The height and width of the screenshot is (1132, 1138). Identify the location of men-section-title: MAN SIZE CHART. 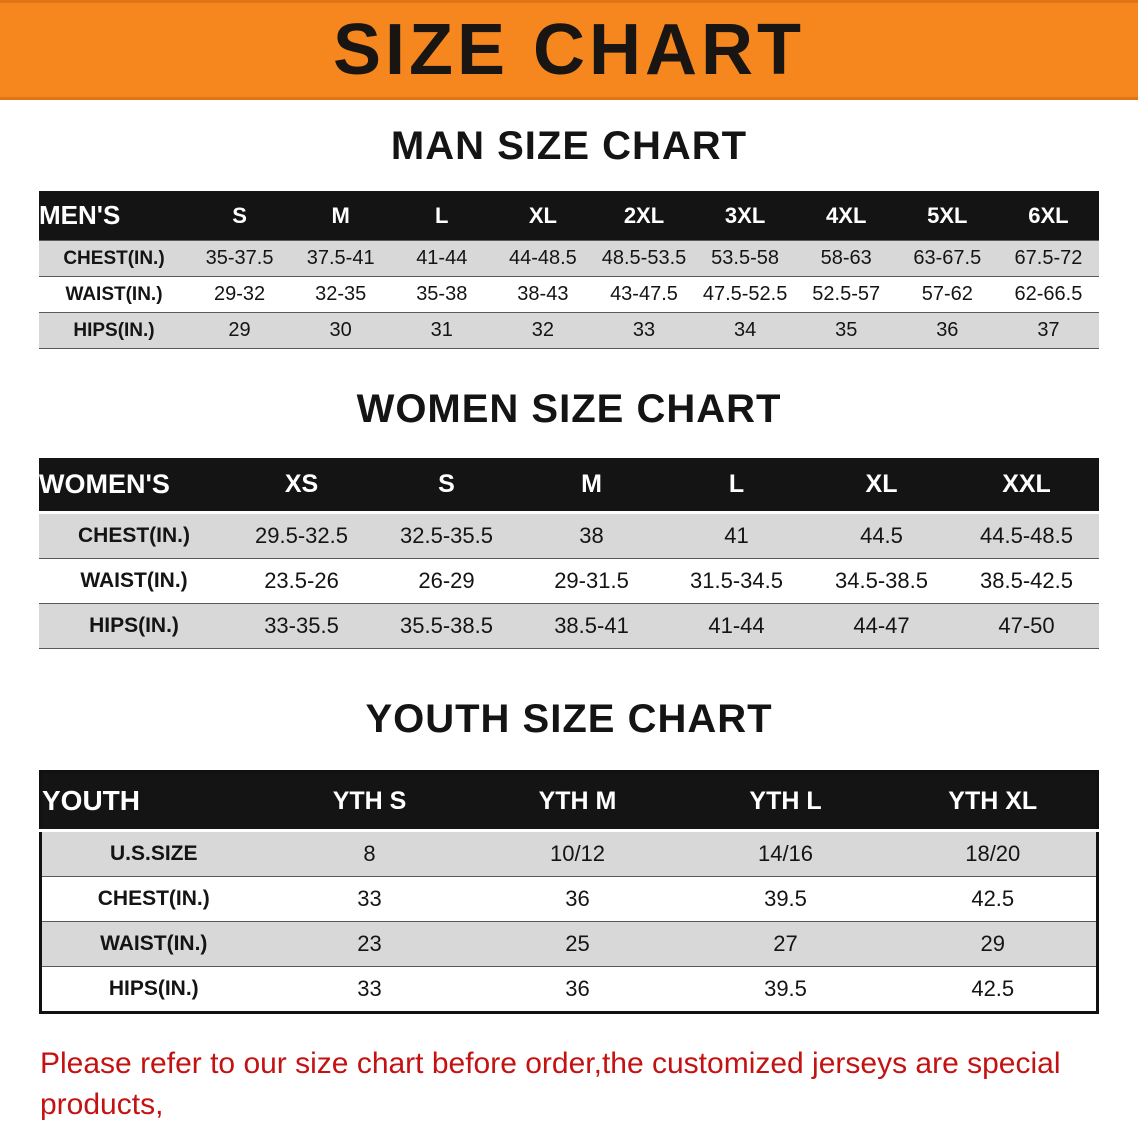
(569, 146).